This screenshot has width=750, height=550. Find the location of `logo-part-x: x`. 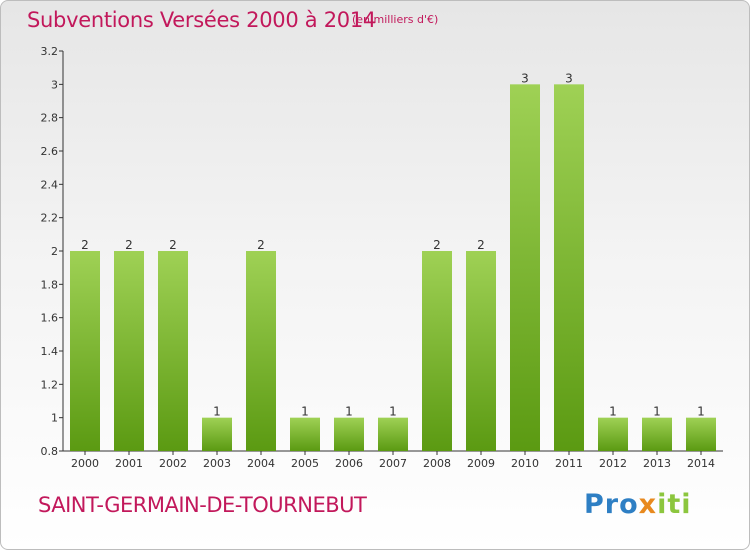

logo-part-x: x is located at coordinates (648, 504).